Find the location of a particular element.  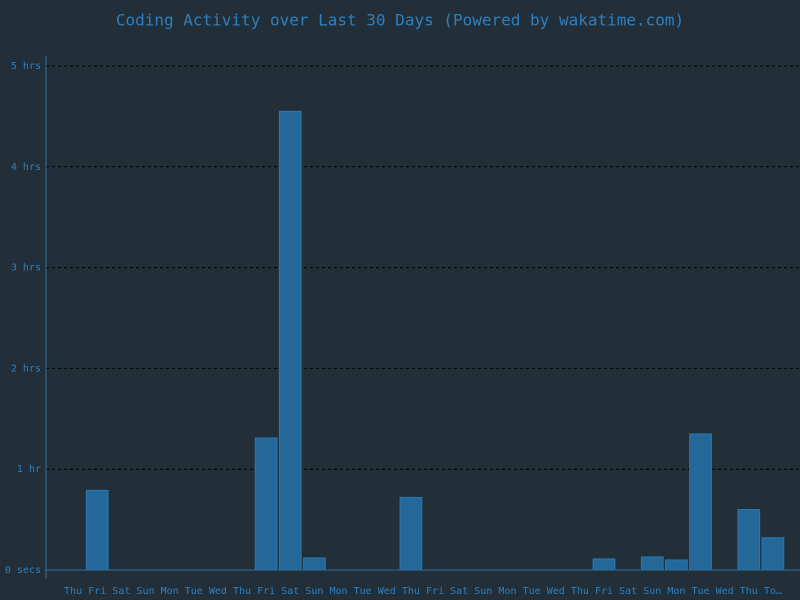

y-tick-label: 4 hrs is located at coordinates (26, 167).